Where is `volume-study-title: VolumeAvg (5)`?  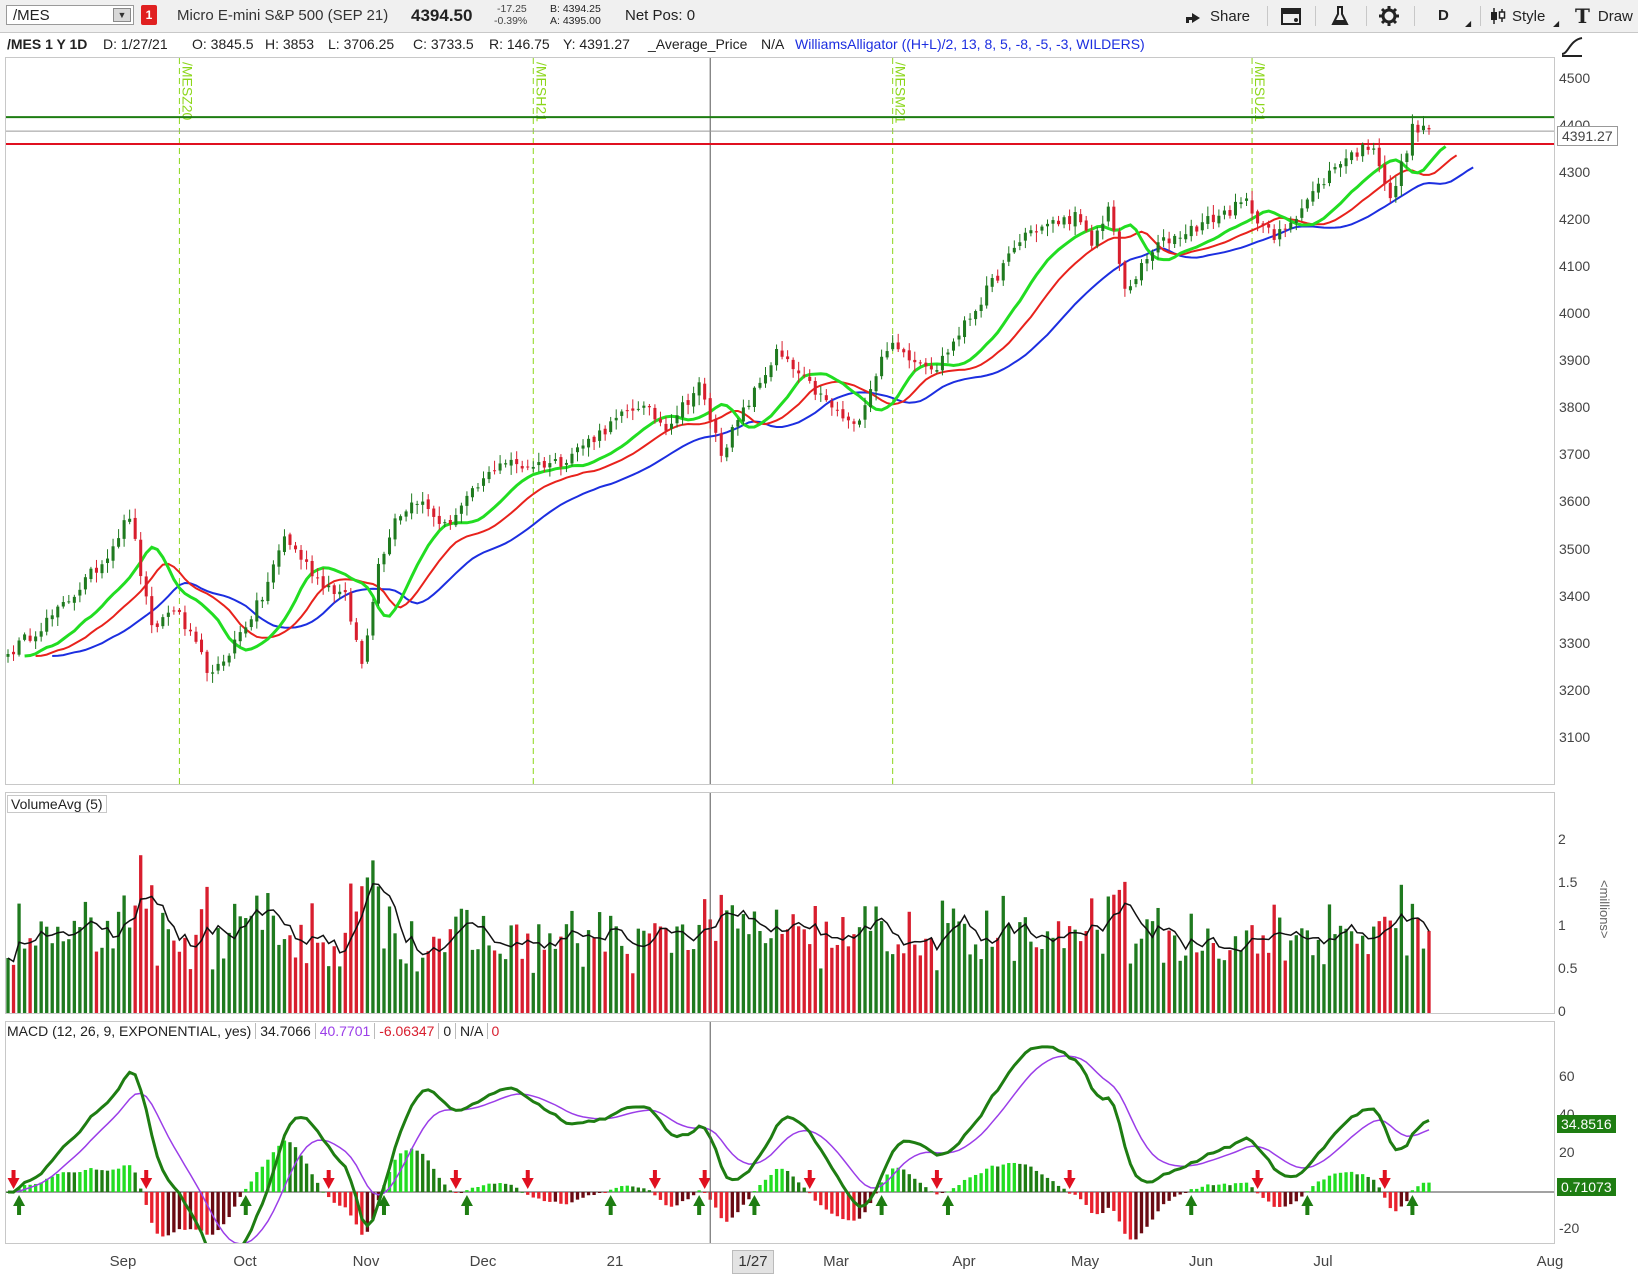 volume-study-title: VolumeAvg (5) is located at coordinates (57, 804).